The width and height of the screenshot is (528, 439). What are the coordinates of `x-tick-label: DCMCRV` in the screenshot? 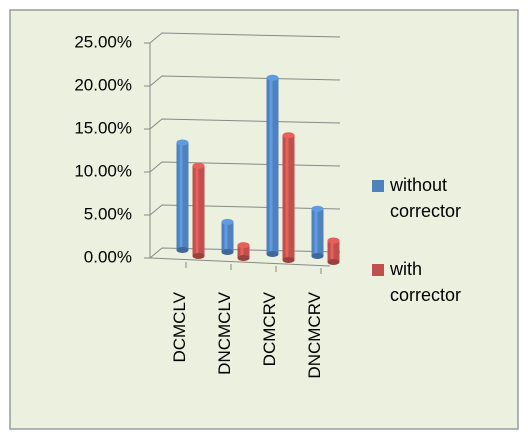 It's located at (269, 328).